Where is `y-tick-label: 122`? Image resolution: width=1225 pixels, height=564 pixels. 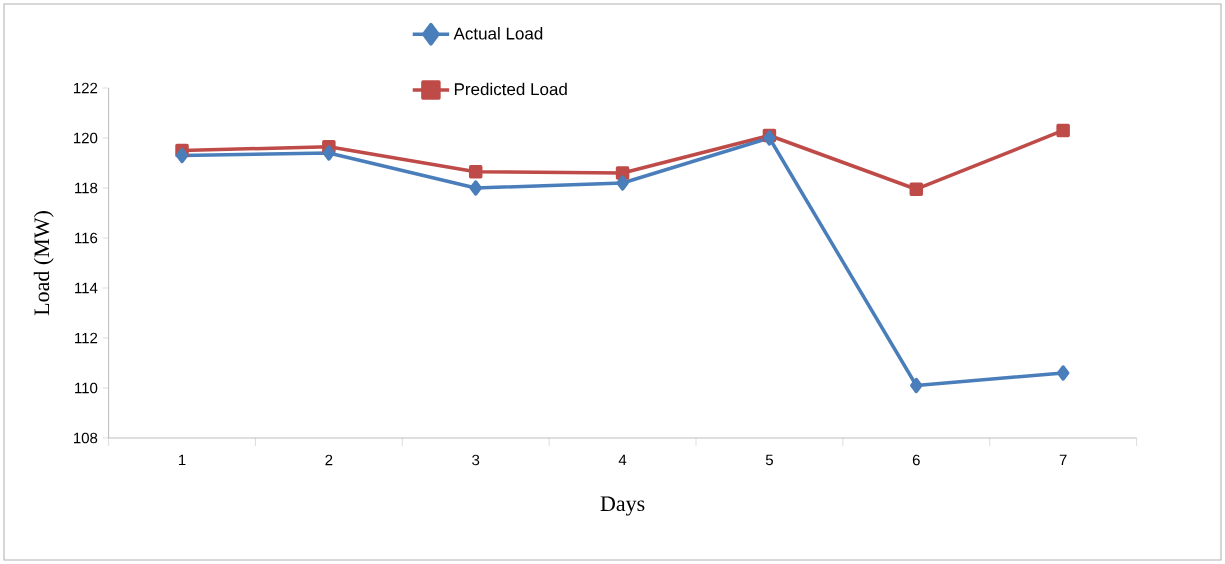
y-tick-label: 122 is located at coordinates (86, 88).